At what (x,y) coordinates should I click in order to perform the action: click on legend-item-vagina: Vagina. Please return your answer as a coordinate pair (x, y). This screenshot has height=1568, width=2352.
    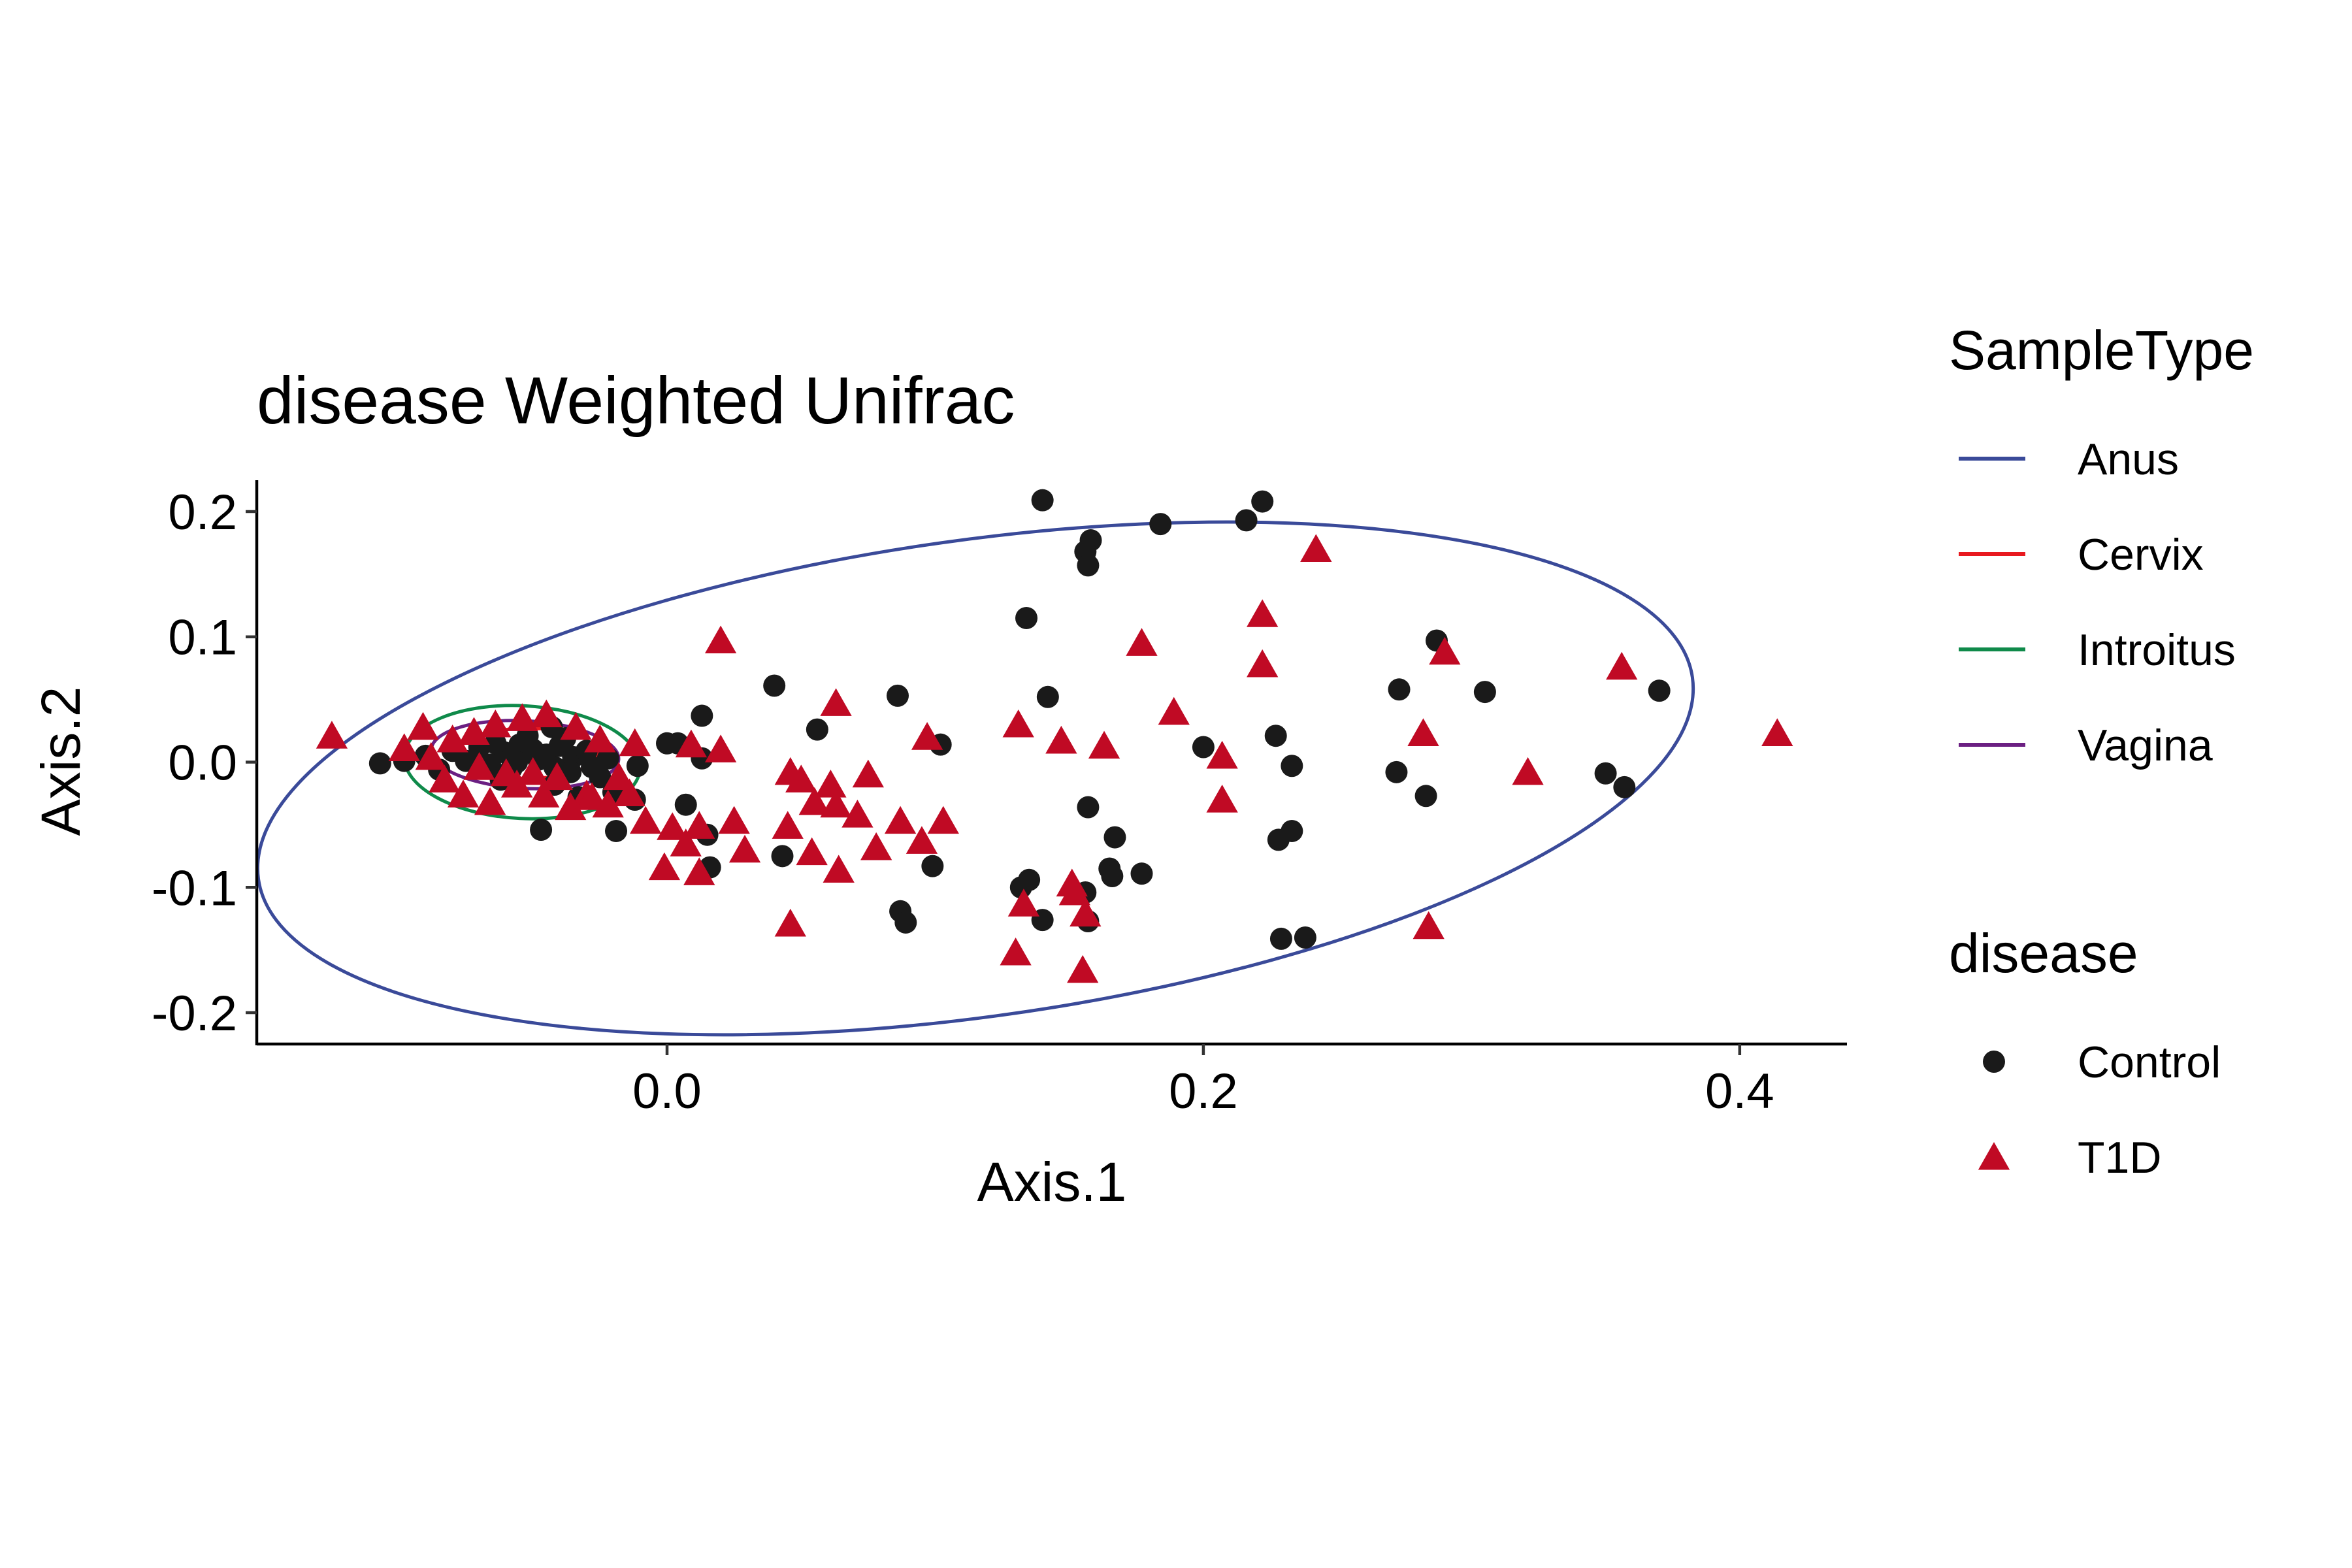
    Looking at the image, I should click on (2086, 745).